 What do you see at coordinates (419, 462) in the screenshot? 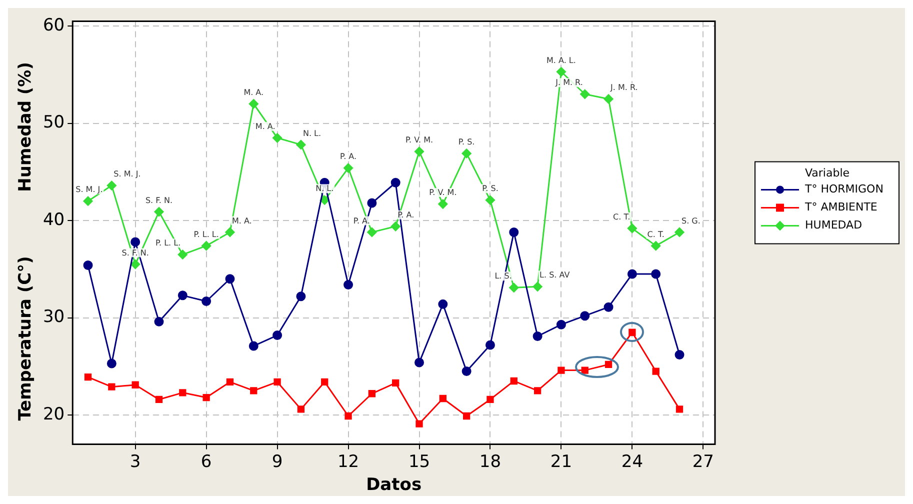
I see `x-tick-label: 15` at bounding box center [419, 462].